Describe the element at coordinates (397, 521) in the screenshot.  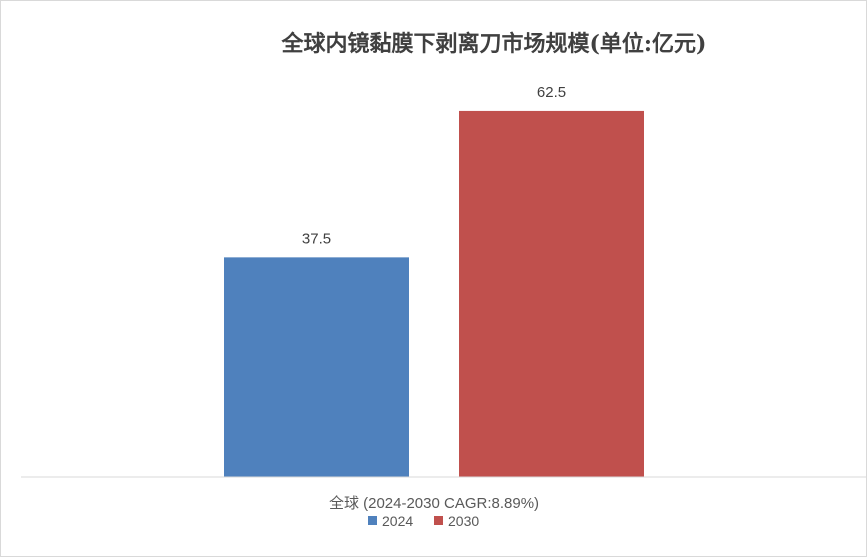
I see `legend-label-2024: 2024` at that location.